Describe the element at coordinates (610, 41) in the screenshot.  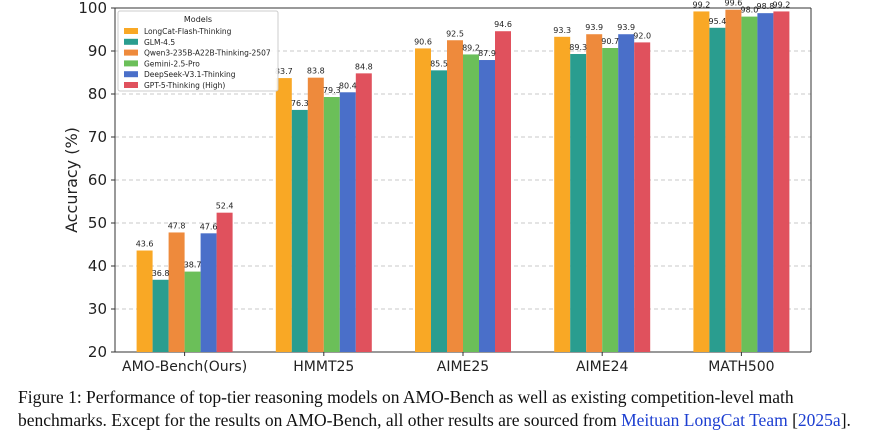
I see `data-label: 90.7` at that location.